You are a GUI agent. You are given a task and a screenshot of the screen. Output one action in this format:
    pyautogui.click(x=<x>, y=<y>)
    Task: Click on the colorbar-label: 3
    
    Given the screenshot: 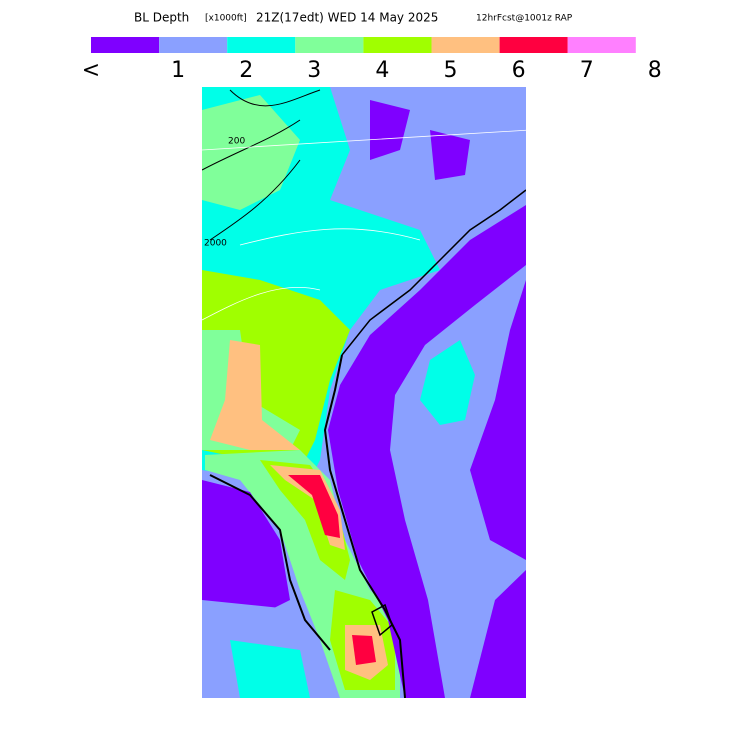 What is the action you would take?
    pyautogui.click(x=314, y=70)
    